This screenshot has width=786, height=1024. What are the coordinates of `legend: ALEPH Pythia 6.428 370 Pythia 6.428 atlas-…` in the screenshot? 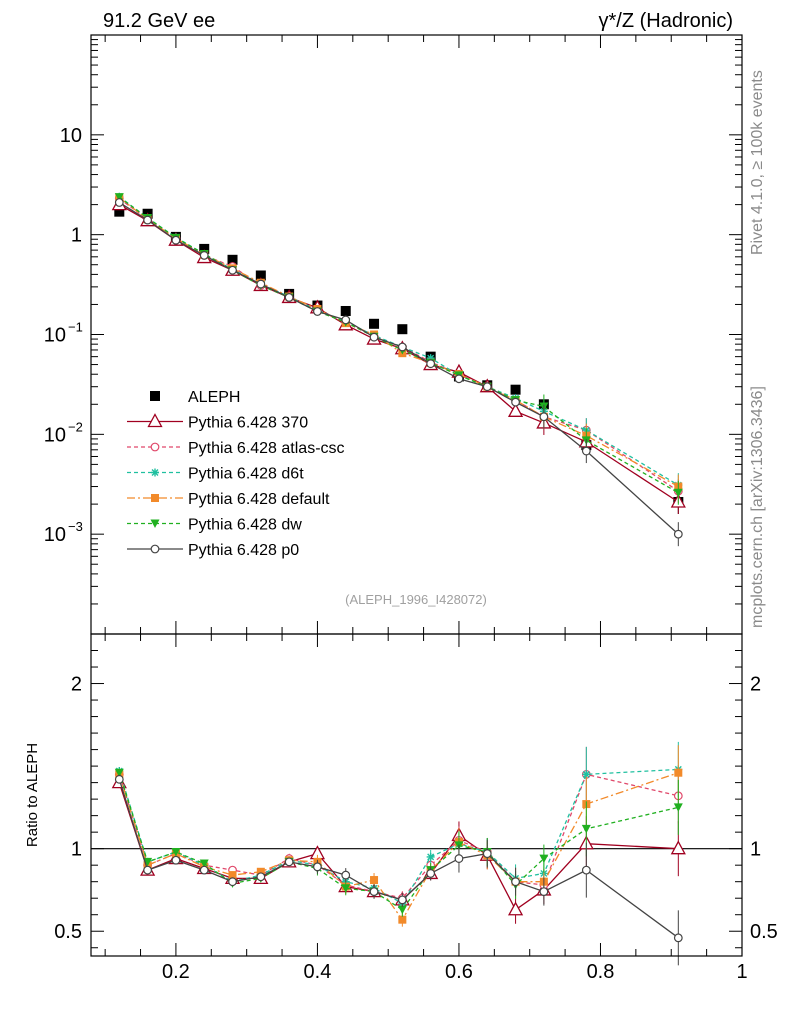 It's located at (236, 474).